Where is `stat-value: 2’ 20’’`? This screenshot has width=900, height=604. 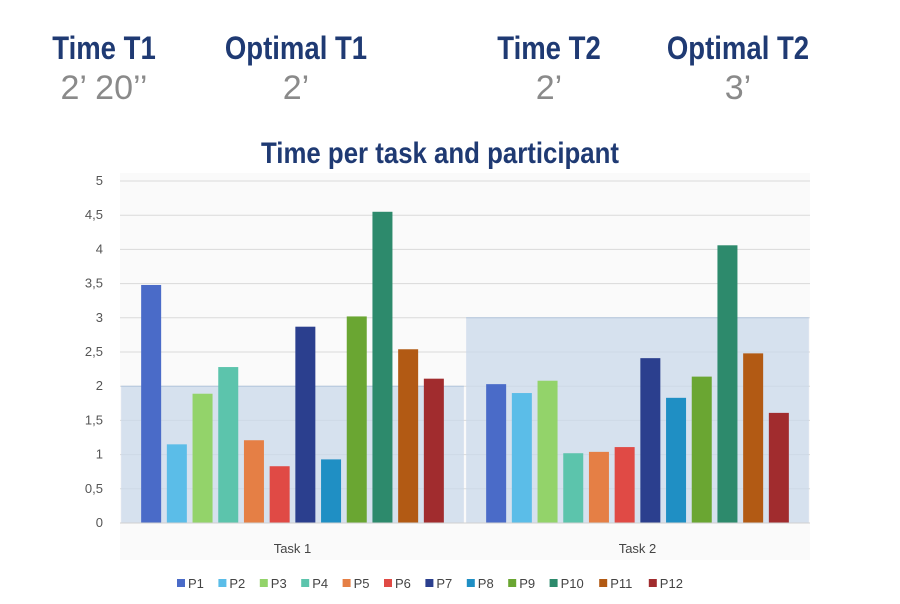 stat-value: 2’ 20’’ is located at coordinates (104, 88).